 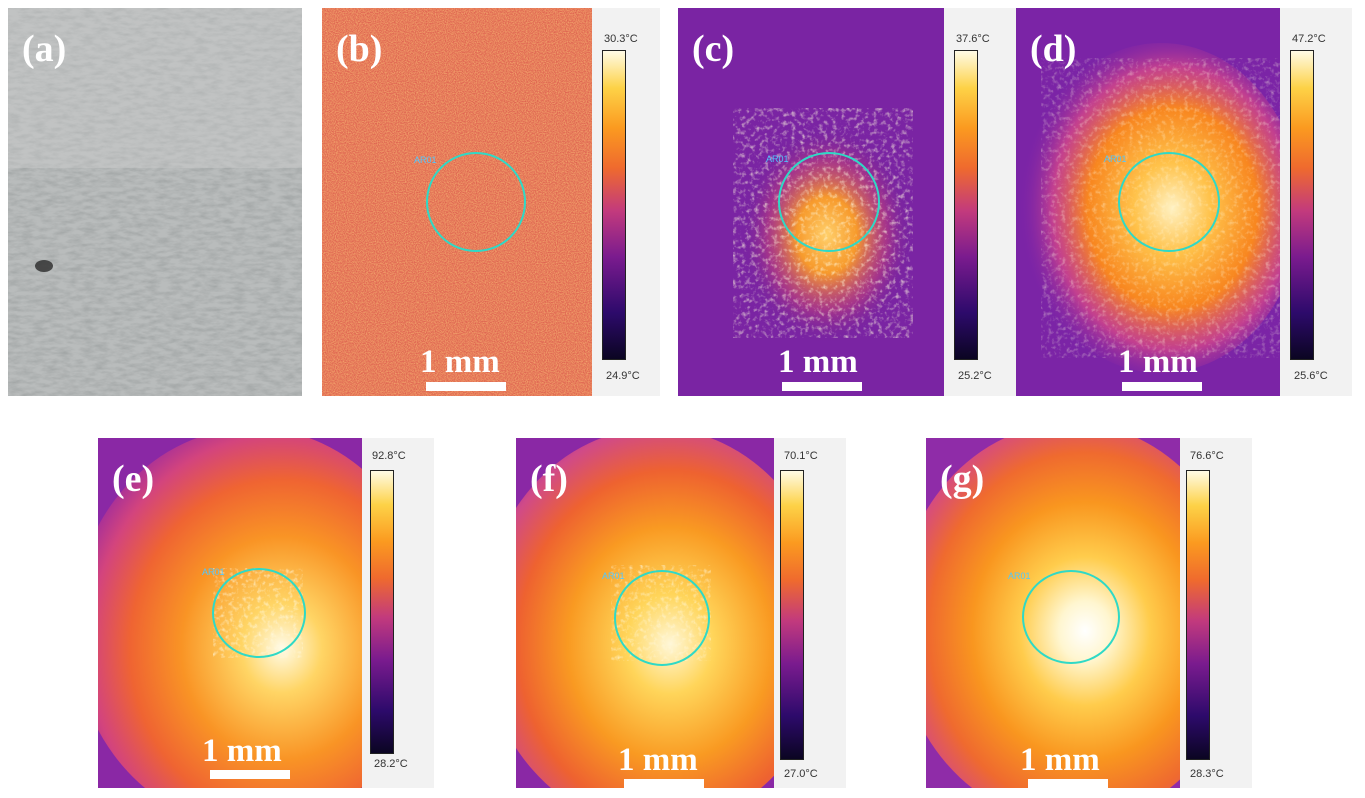 What do you see at coordinates (44, 49) in the screenshot?
I see `panel-label-a: (a)` at bounding box center [44, 49].